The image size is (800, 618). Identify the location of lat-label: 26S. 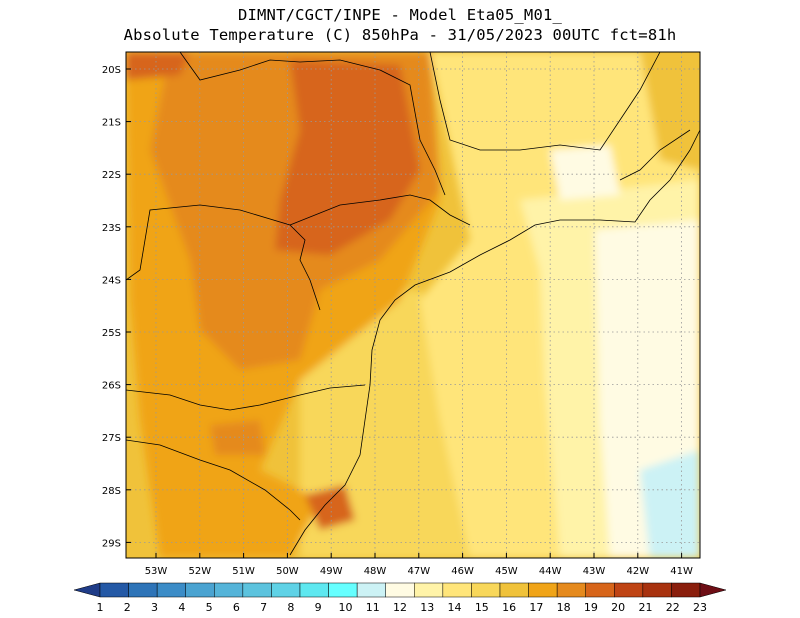
(111, 386).